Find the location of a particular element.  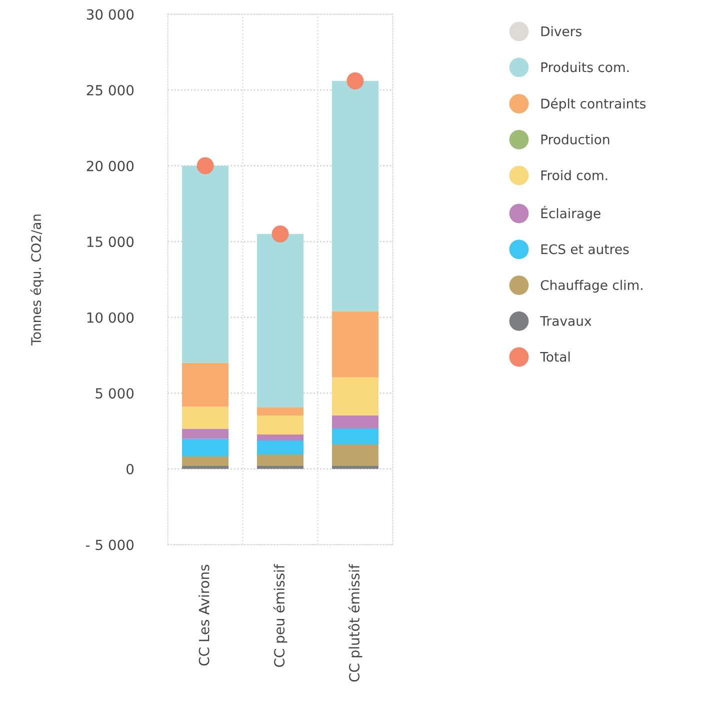

legend-label: ECS et autres is located at coordinates (585, 249).